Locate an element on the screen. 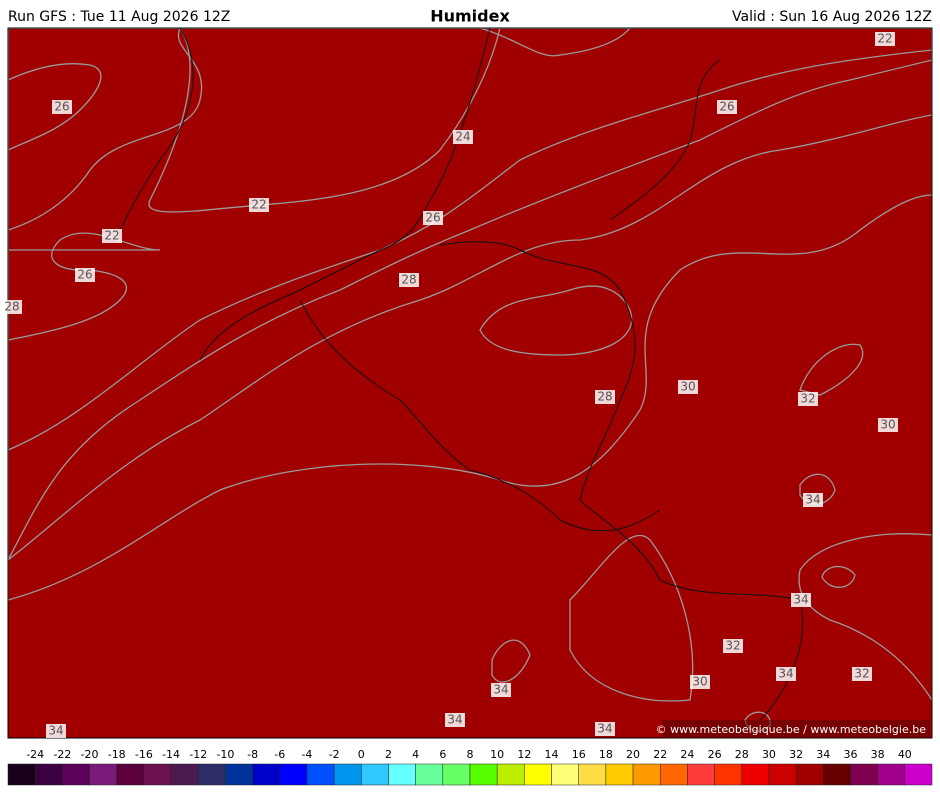 The width and height of the screenshot is (940, 804). colorbar-label: 8 is located at coordinates (470, 754).